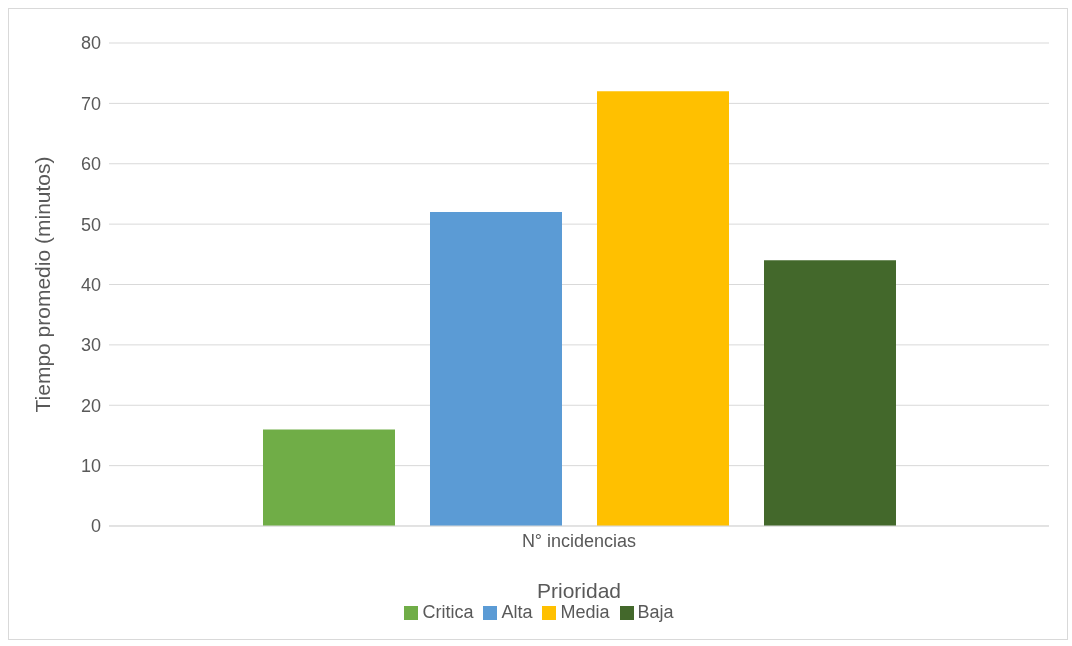 Image resolution: width=1072 pixels, height=646 pixels. What do you see at coordinates (90, 345) in the screenshot?
I see `y-tick-label: 30` at bounding box center [90, 345].